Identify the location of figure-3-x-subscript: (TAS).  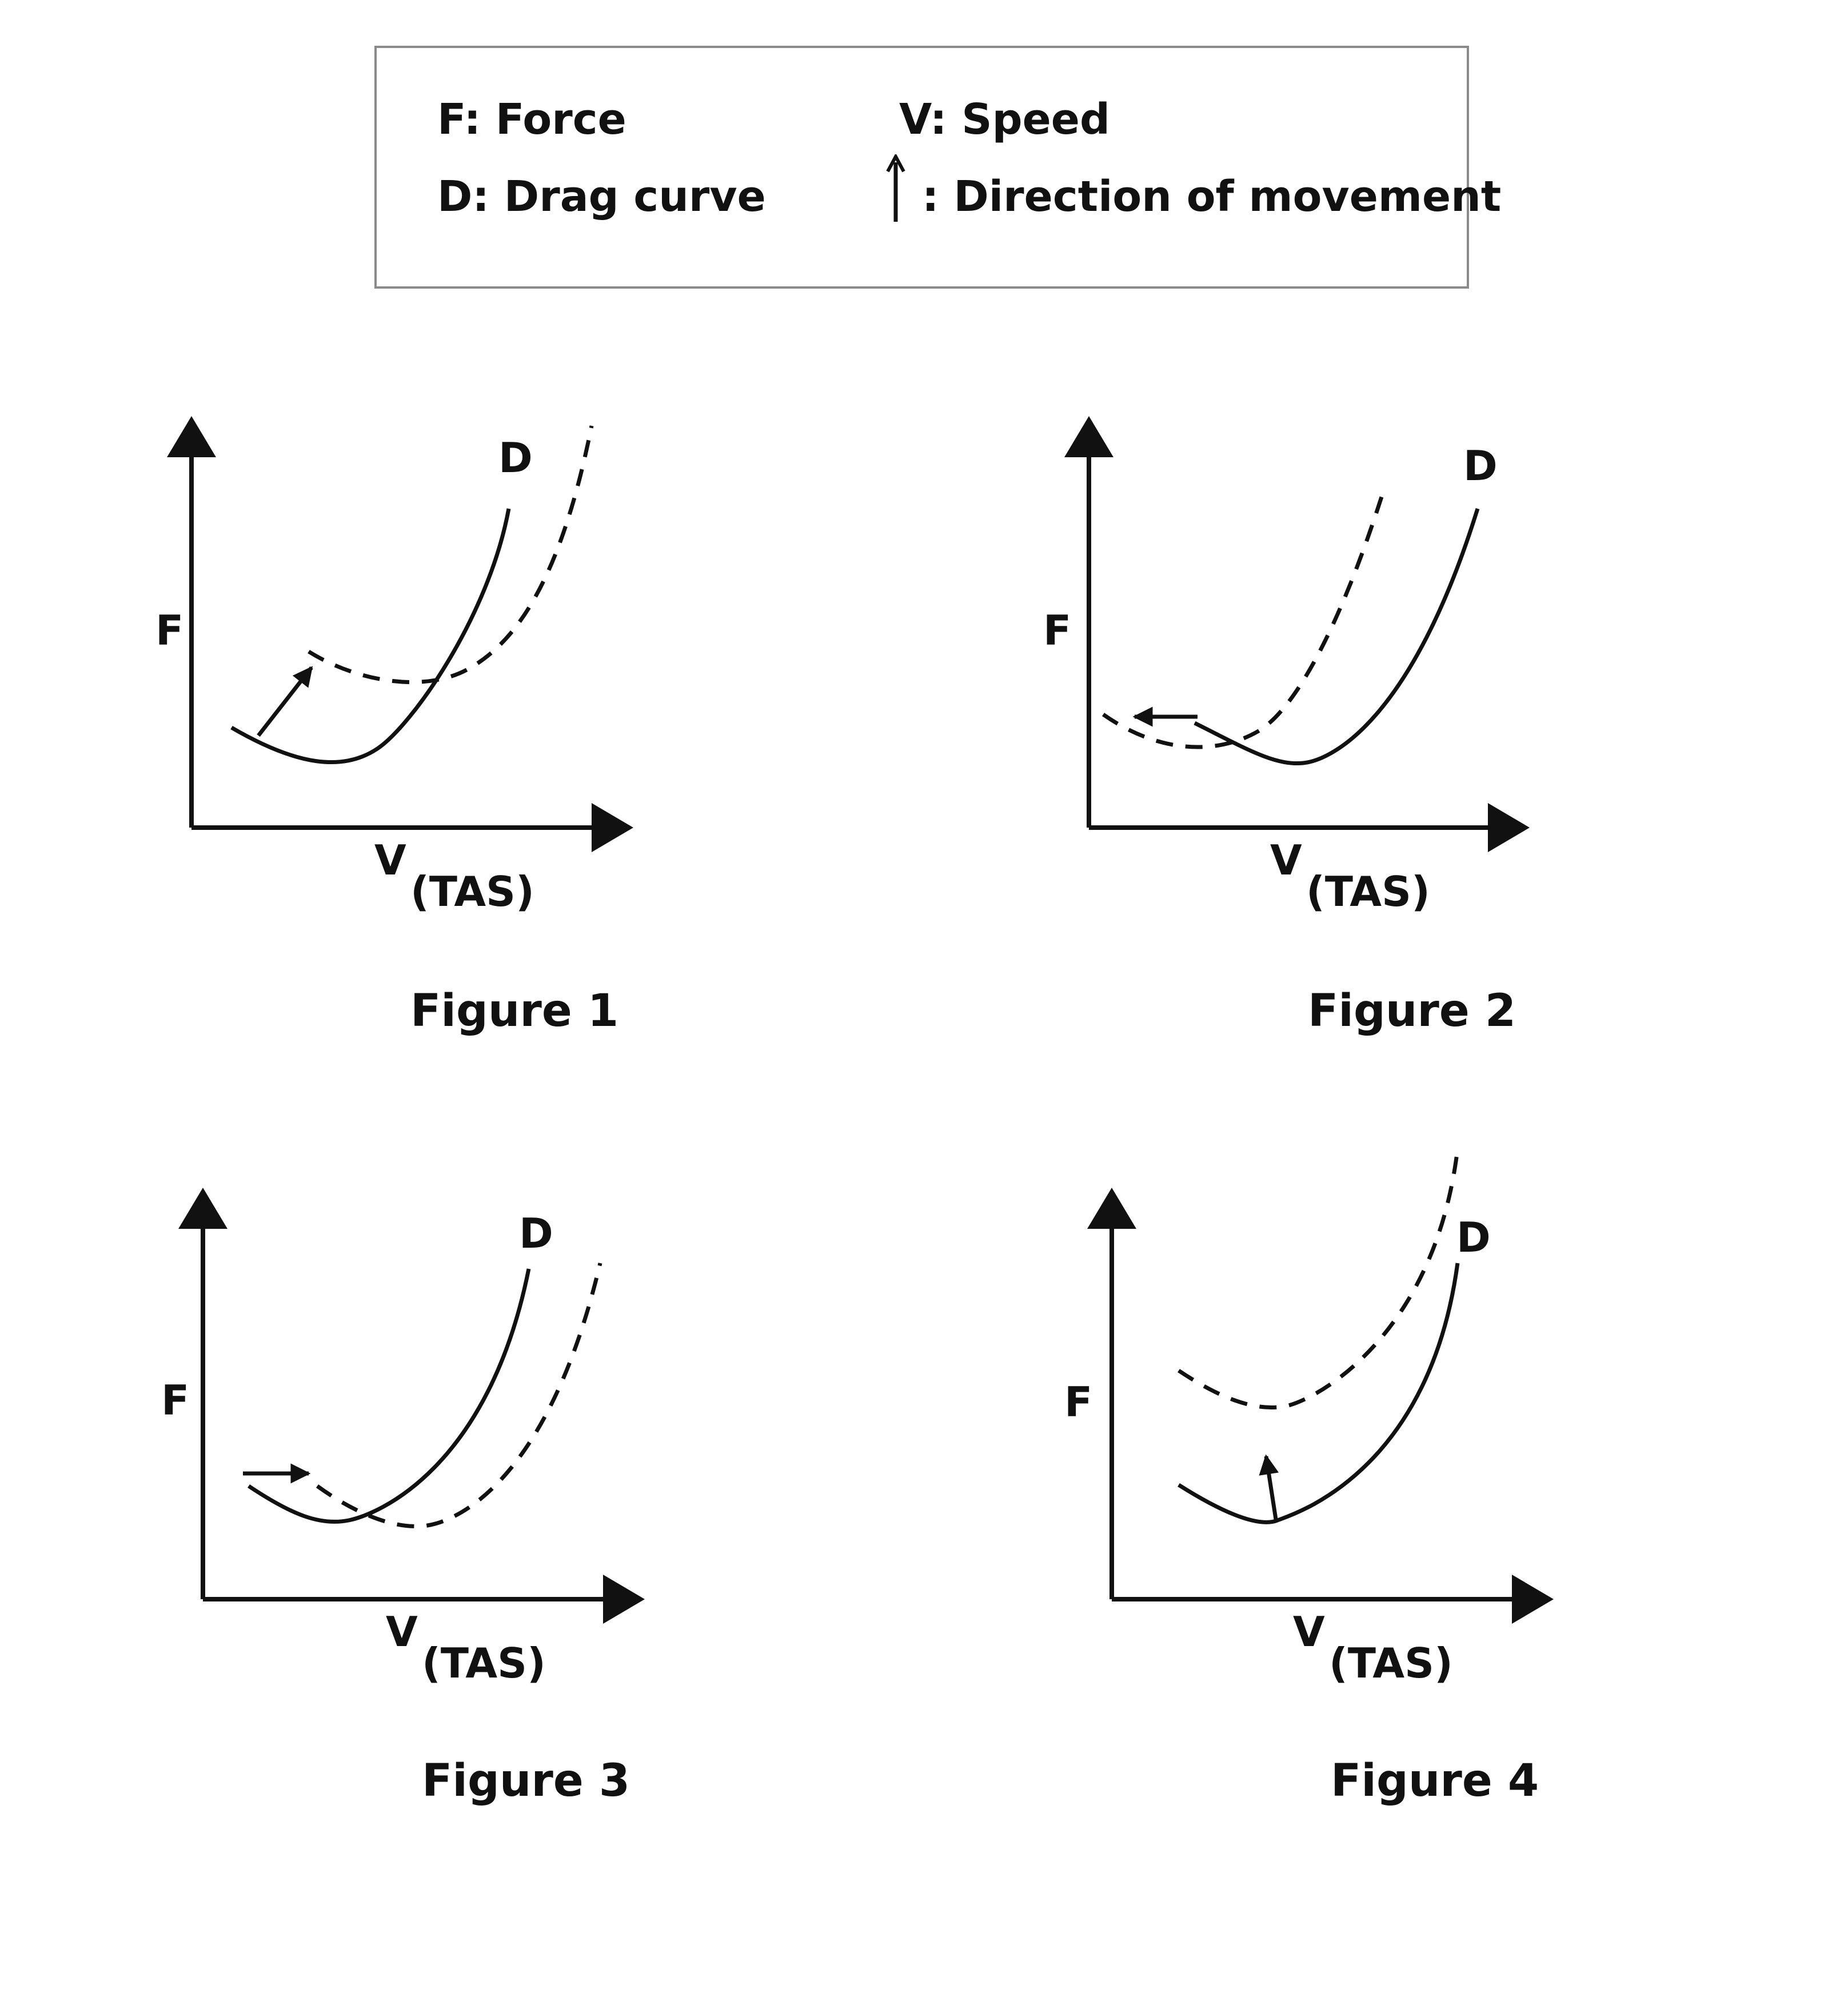
(484, 1663).